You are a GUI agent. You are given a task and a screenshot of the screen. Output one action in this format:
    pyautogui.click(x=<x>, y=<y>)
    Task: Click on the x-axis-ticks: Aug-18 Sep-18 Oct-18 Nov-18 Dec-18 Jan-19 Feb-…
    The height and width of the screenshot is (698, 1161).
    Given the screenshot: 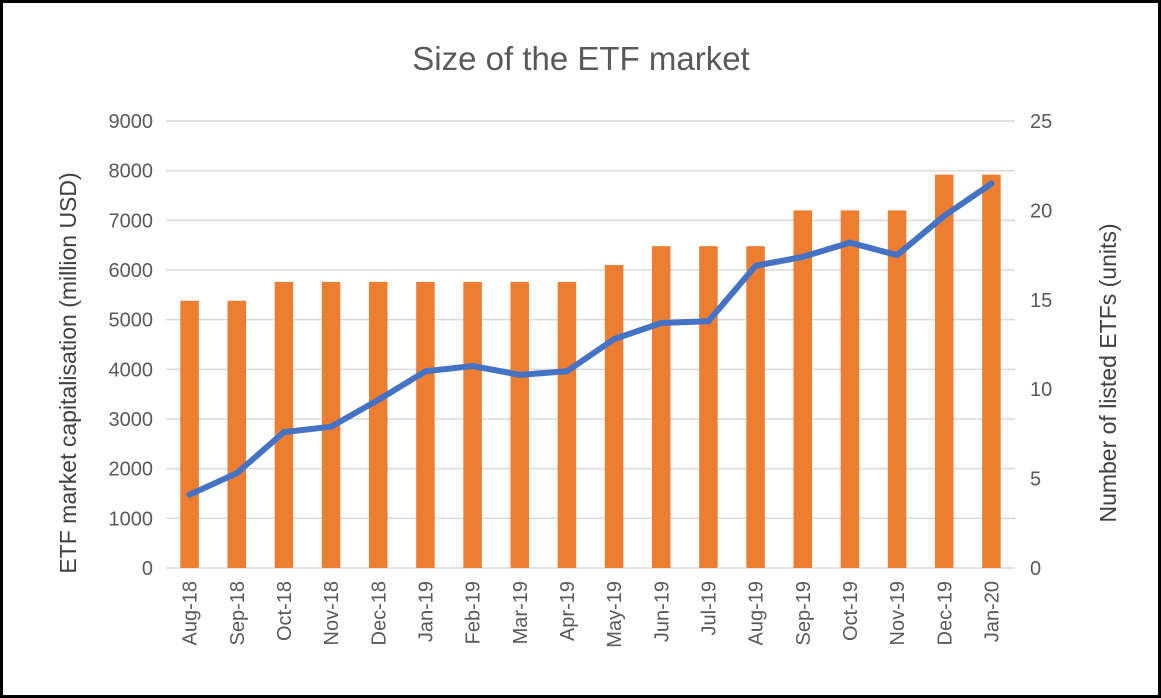 What is the action you would take?
    pyautogui.click(x=592, y=614)
    